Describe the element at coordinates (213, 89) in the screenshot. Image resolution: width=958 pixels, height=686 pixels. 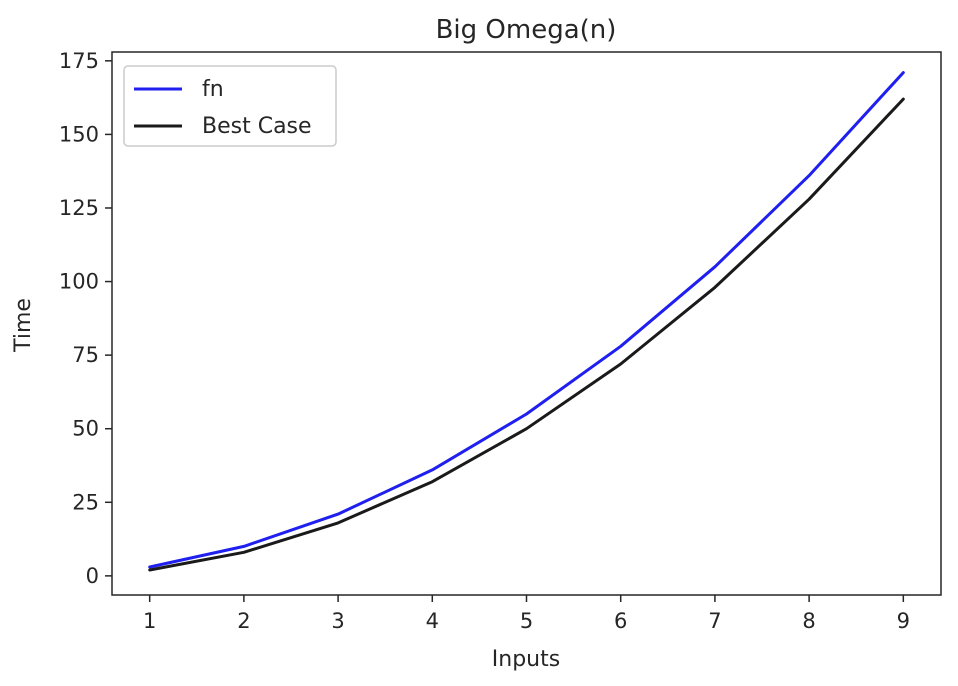
I see `legend-label-fn: fn` at that location.